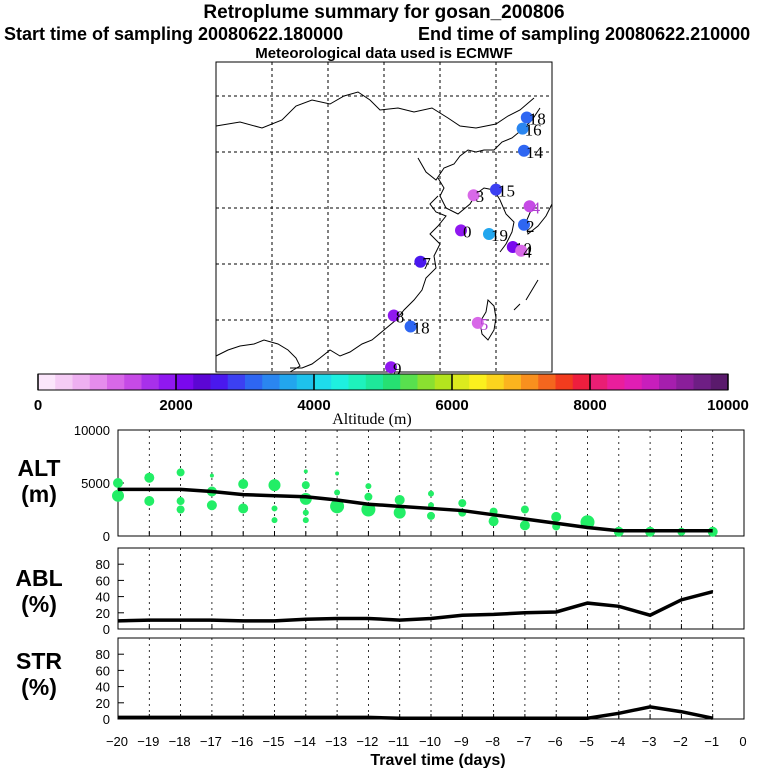  I want to click on map-marker-label: 19, so click(499, 235).